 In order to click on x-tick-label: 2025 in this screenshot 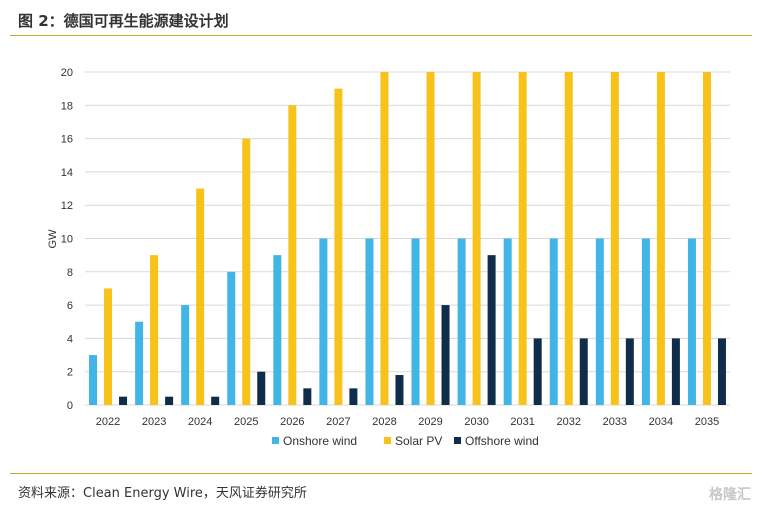, I will do `click(246, 422)`.